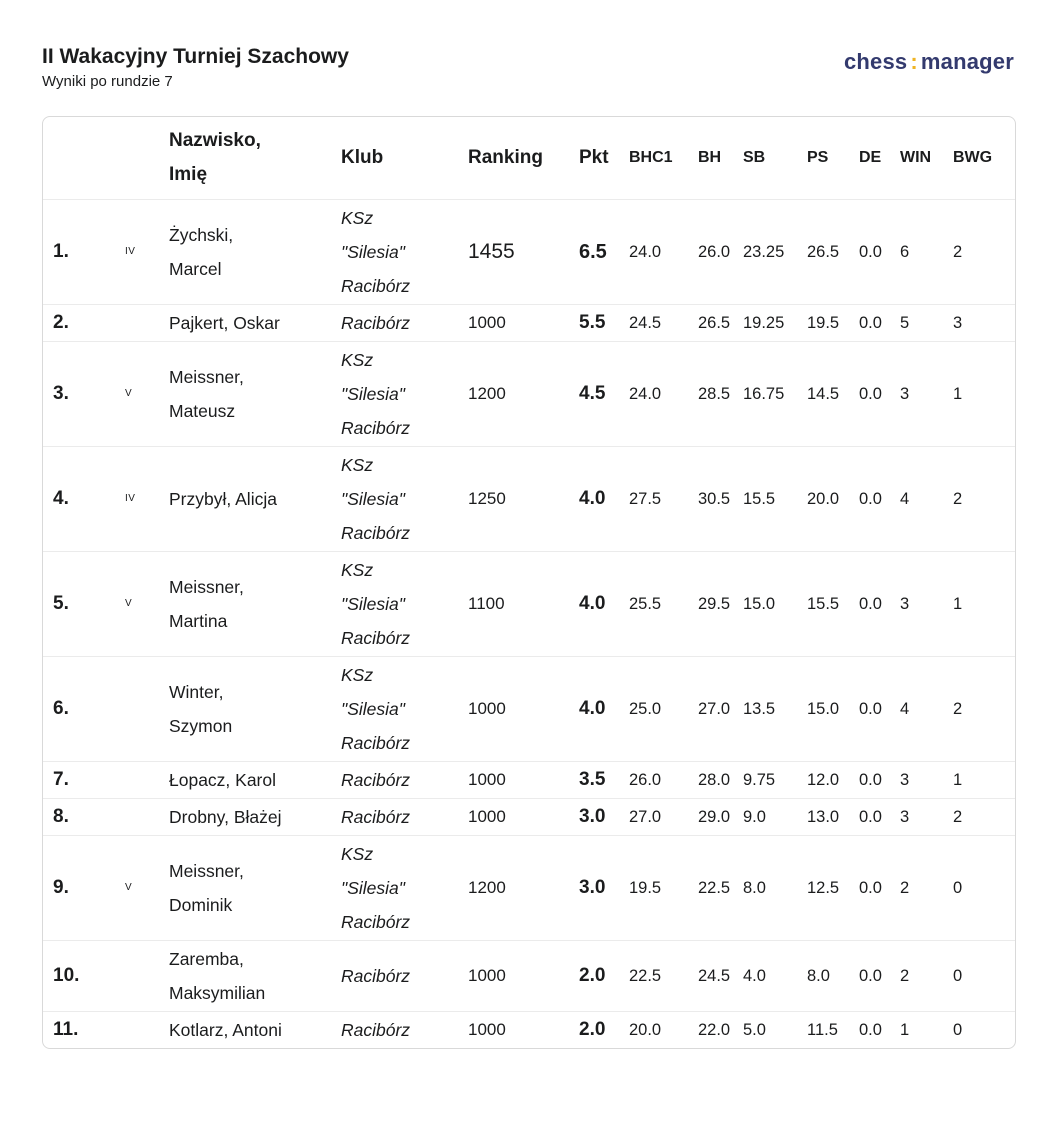  Describe the element at coordinates (720, 708) in the screenshot. I see `bh-cell: 27.0` at that location.